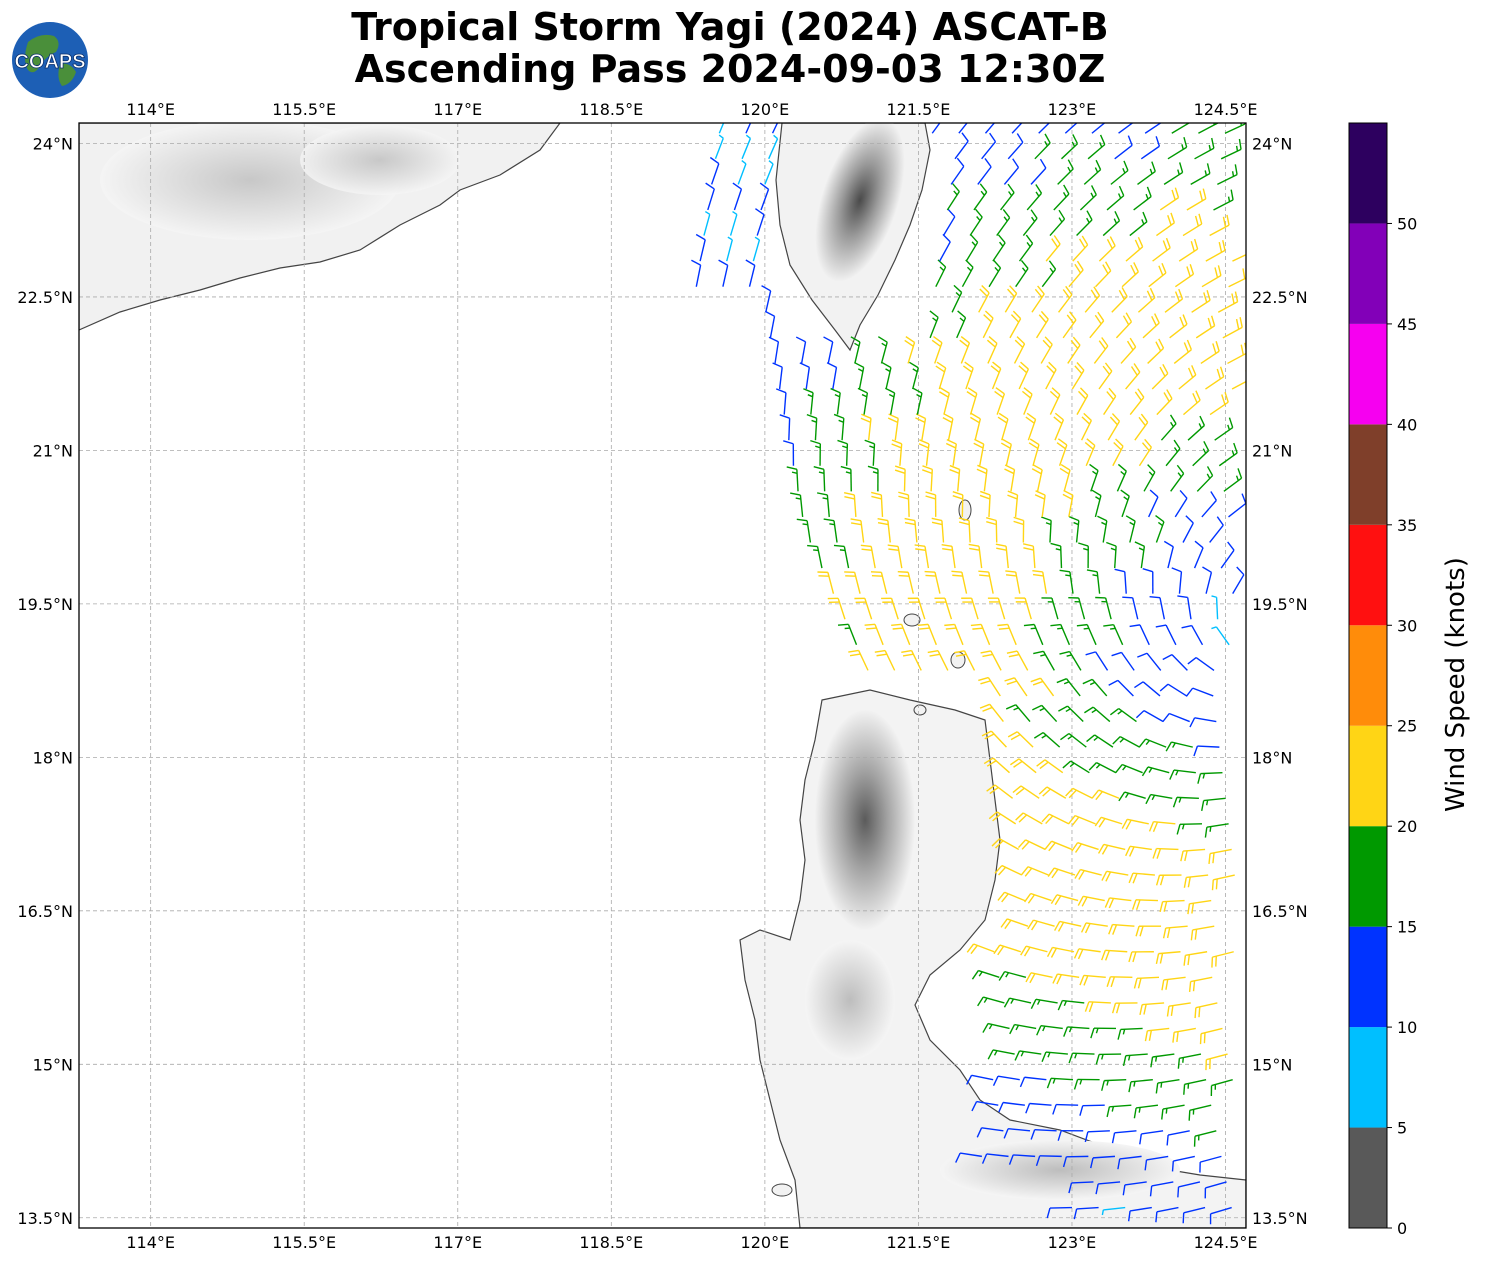 This screenshot has width=1486, height=1264. Describe the element at coordinates (765, 109) in the screenshot. I see `lon-tick-label-top: 120°E` at that location.